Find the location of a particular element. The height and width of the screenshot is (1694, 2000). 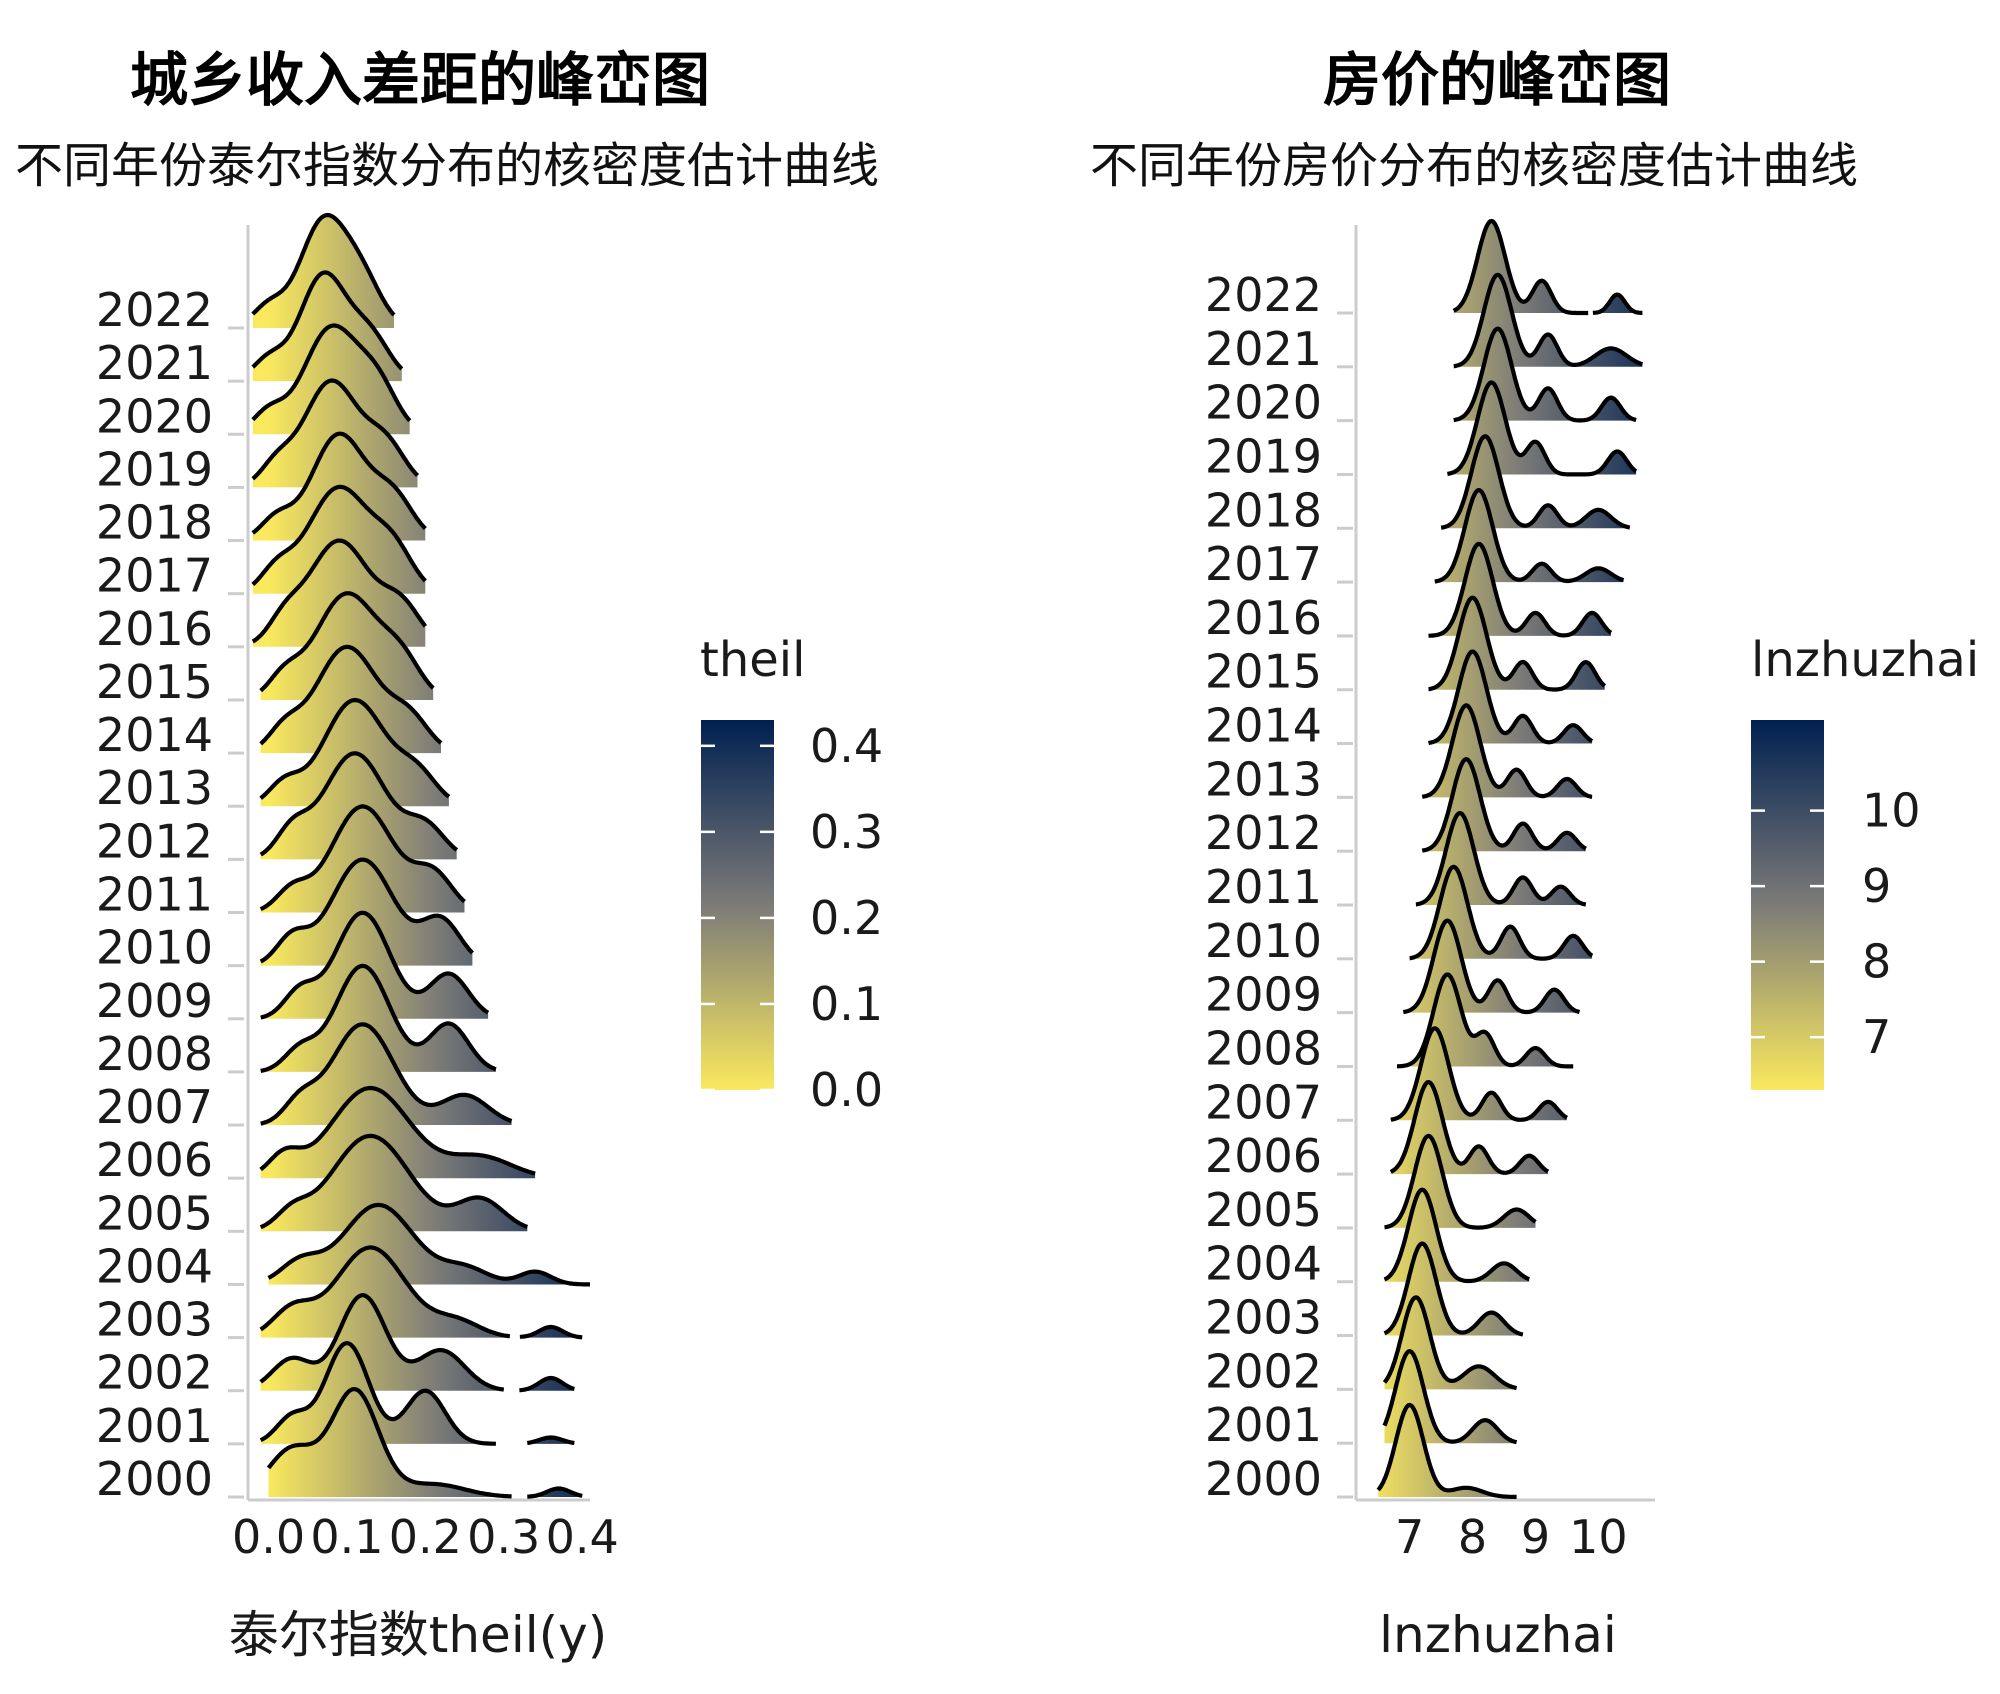

left-ridge-2001 is located at coordinates (417, 1393).